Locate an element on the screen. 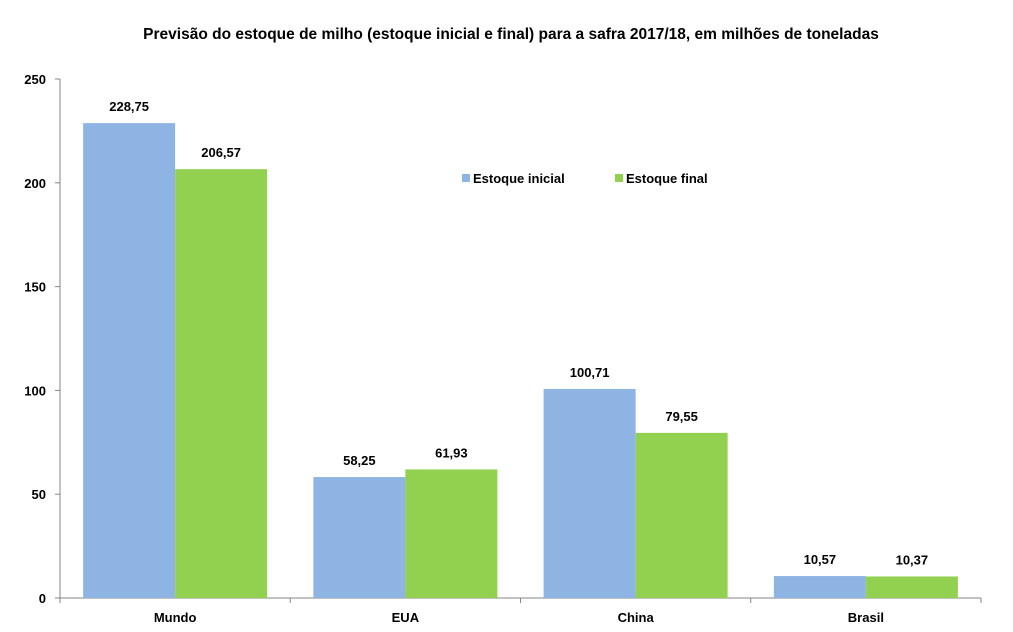 This screenshot has width=1013, height=632. data-label: 10,37 is located at coordinates (912, 559).